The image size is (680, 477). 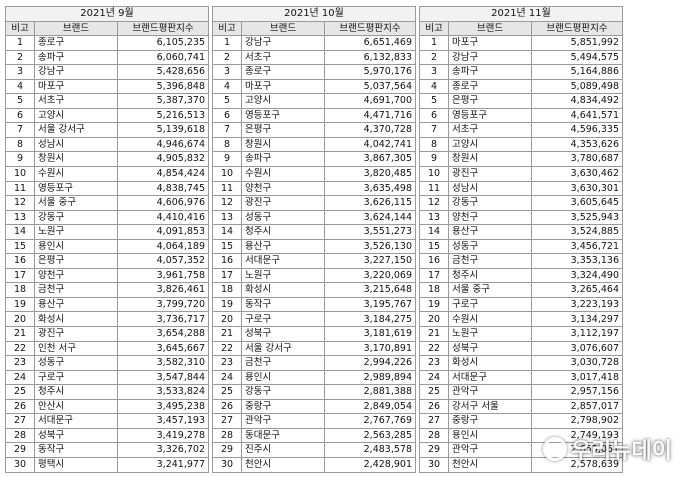 I want to click on rank-cell: 8, so click(x=227, y=144).